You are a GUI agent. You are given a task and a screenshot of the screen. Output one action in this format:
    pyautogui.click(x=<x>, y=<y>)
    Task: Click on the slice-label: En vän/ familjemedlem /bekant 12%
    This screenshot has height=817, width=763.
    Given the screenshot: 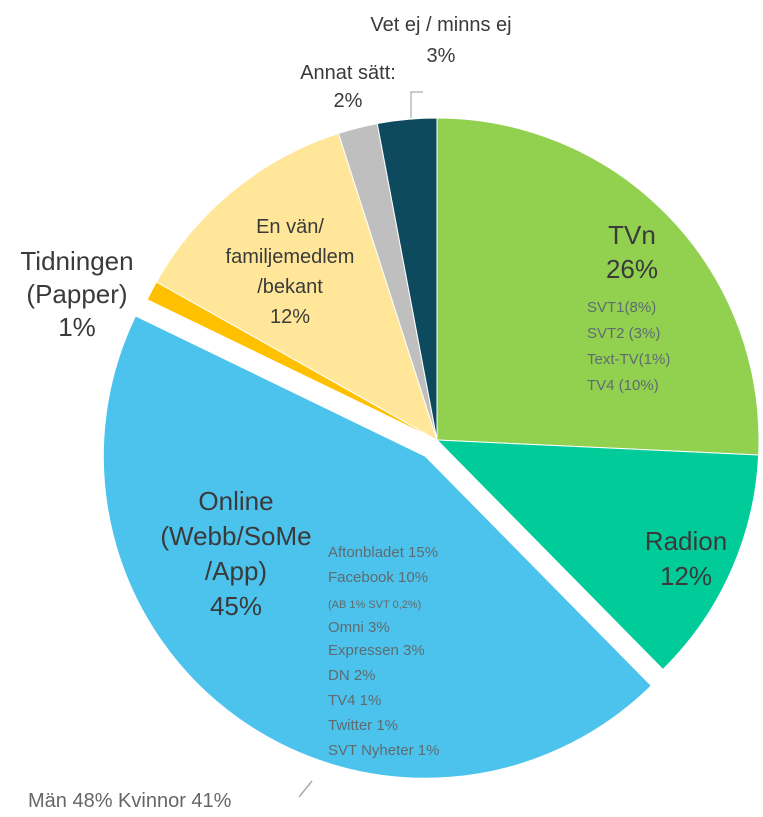 What is the action you would take?
    pyautogui.click(x=290, y=272)
    